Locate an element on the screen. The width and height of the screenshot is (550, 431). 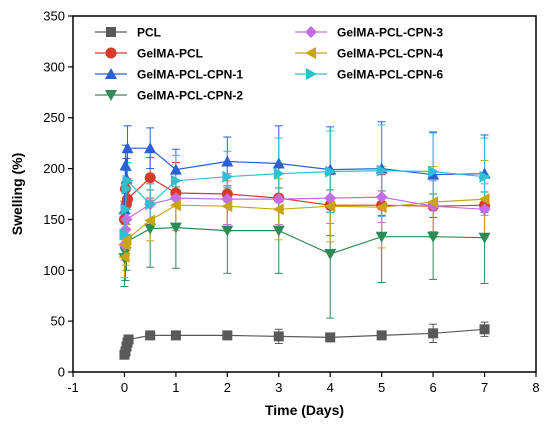
x-tick-label: 8 is located at coordinates (535, 387).